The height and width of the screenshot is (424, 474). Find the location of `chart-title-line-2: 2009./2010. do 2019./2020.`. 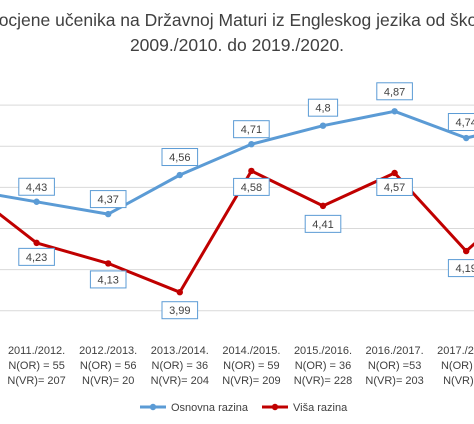

chart-title-line-2: 2009./2010. do 2019./2020. is located at coordinates (237, 45).